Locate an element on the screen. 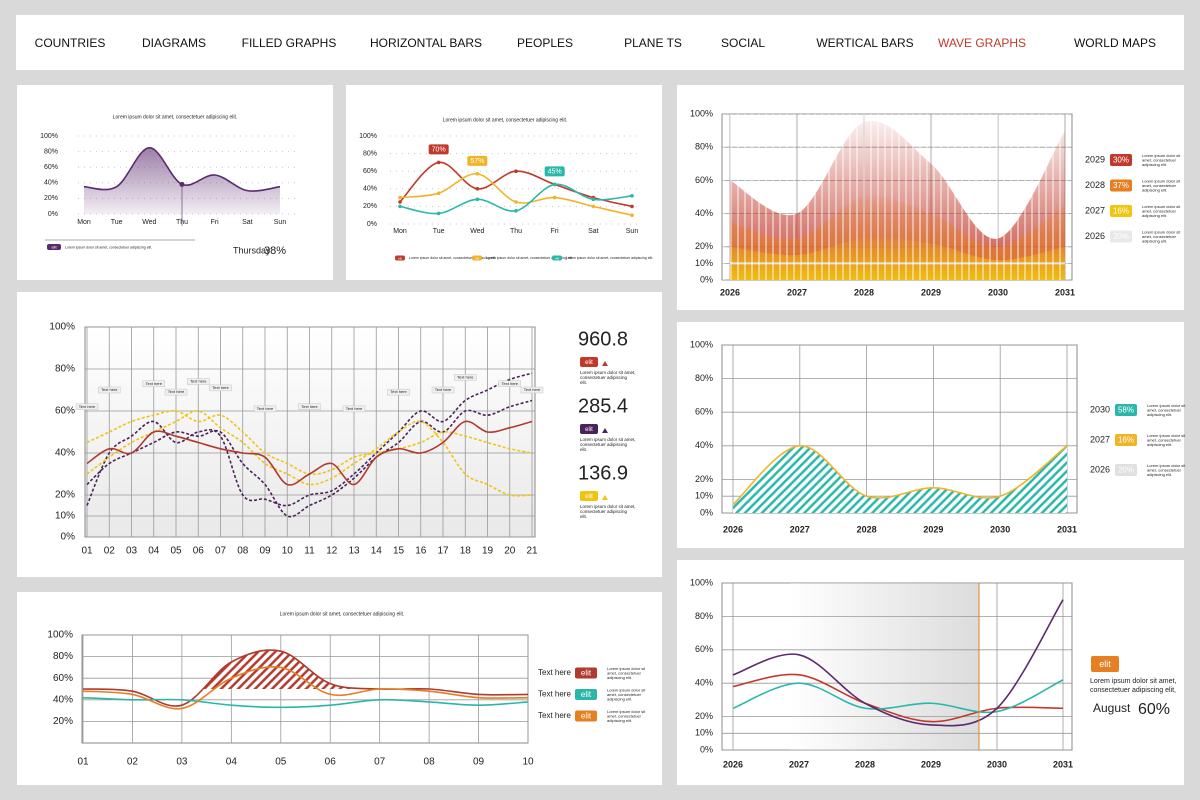  x-tick-label: 2030 is located at coordinates (1000, 529).